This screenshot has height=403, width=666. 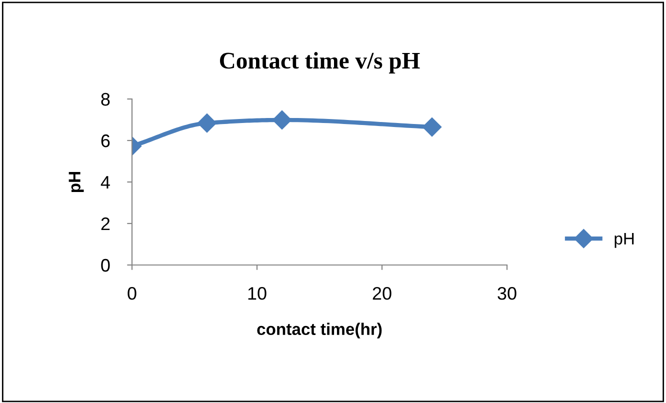 What do you see at coordinates (76, 182) in the screenshot?
I see `y-axis-title: pH` at bounding box center [76, 182].